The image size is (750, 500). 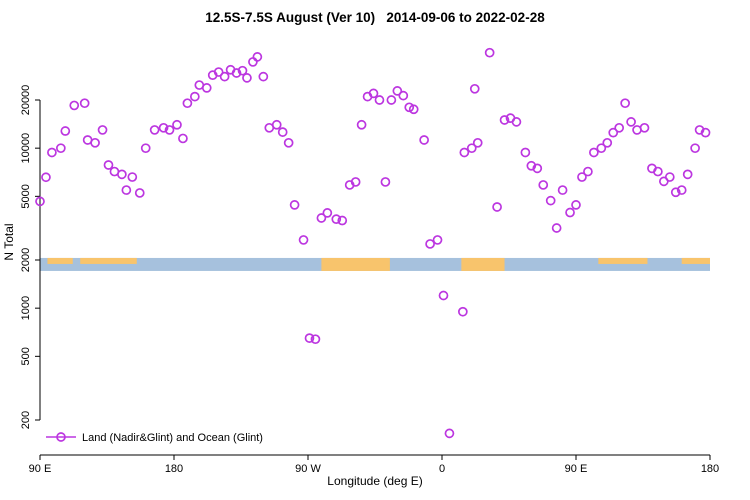 I want to click on legend-label: Land (Nadir&Glint) and Ocean (Glint), so click(x=172, y=438).